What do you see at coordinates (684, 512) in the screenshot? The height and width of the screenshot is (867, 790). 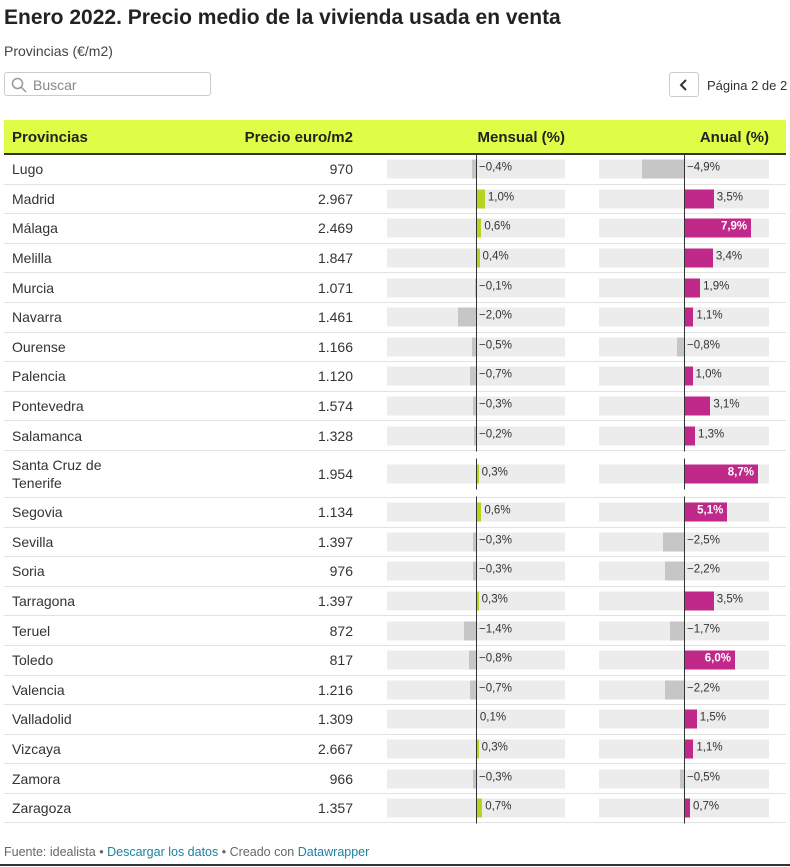 I see `bar-track: 5,1%` at bounding box center [684, 512].